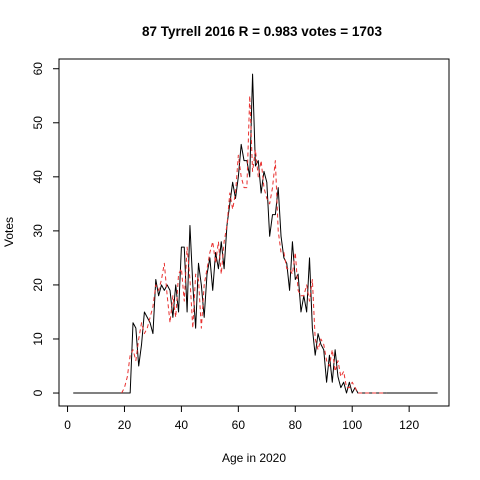 Image resolution: width=480 pixels, height=480 pixels. Describe the element at coordinates (352, 425) in the screenshot. I see `x-tick-label: 100` at that location.